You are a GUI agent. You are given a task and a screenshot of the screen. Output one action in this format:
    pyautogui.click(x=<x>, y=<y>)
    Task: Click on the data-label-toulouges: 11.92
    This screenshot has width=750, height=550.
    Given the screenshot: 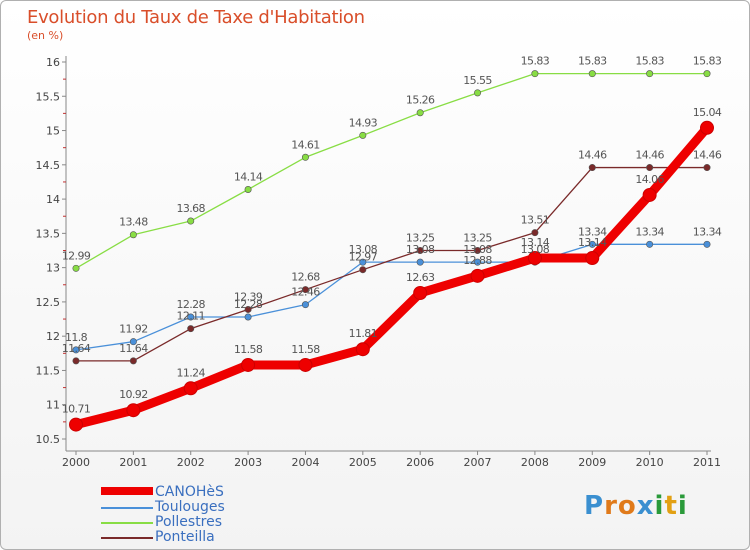 What is the action you would take?
    pyautogui.click(x=133, y=329)
    